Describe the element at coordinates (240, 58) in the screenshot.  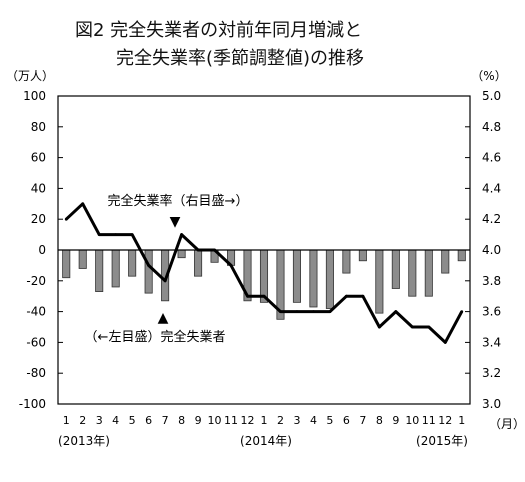
I see `chart-title-line2: 完全失業率(季節調整値)の推移` at that location.